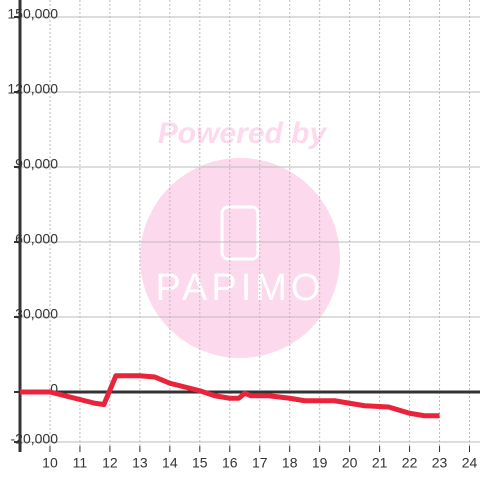  What do you see at coordinates (410, 463) in the screenshot?
I see `x-tick-label: 22` at bounding box center [410, 463].